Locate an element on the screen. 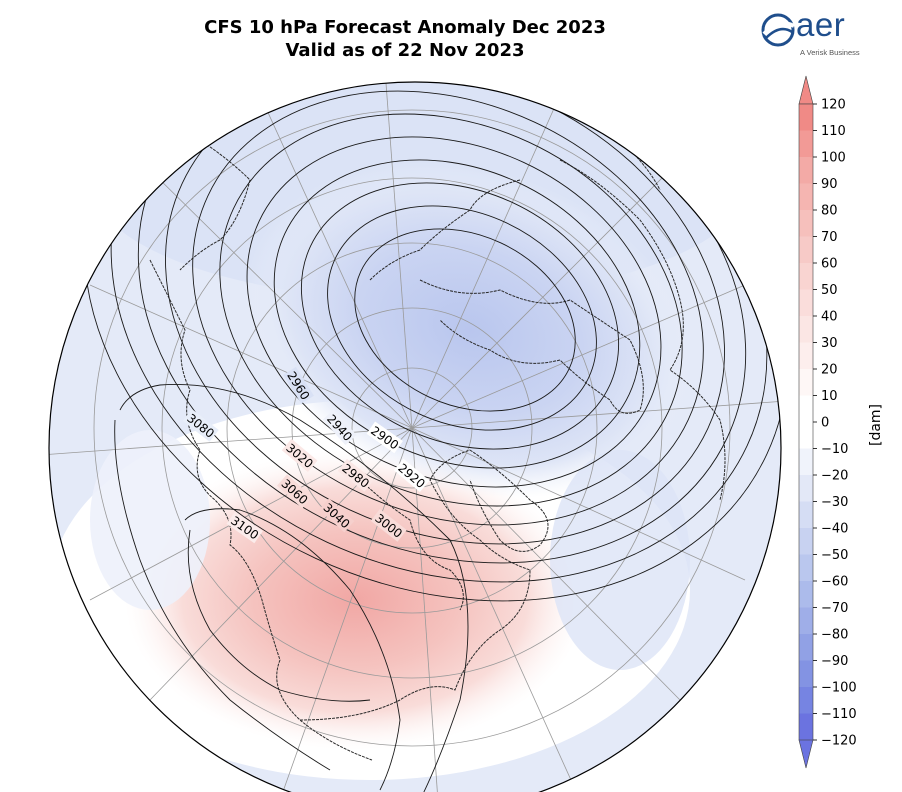 This screenshot has height=792, width=902. colorbar-tick-label: −110 is located at coordinates (839, 714).